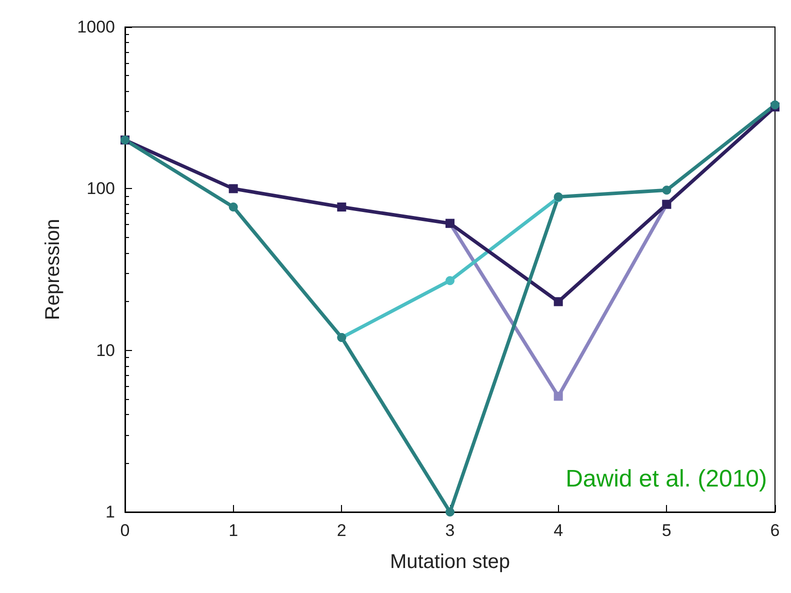 The width and height of the screenshot is (791, 593). I want to click on x-axis-title: Mutation step, so click(450, 562).